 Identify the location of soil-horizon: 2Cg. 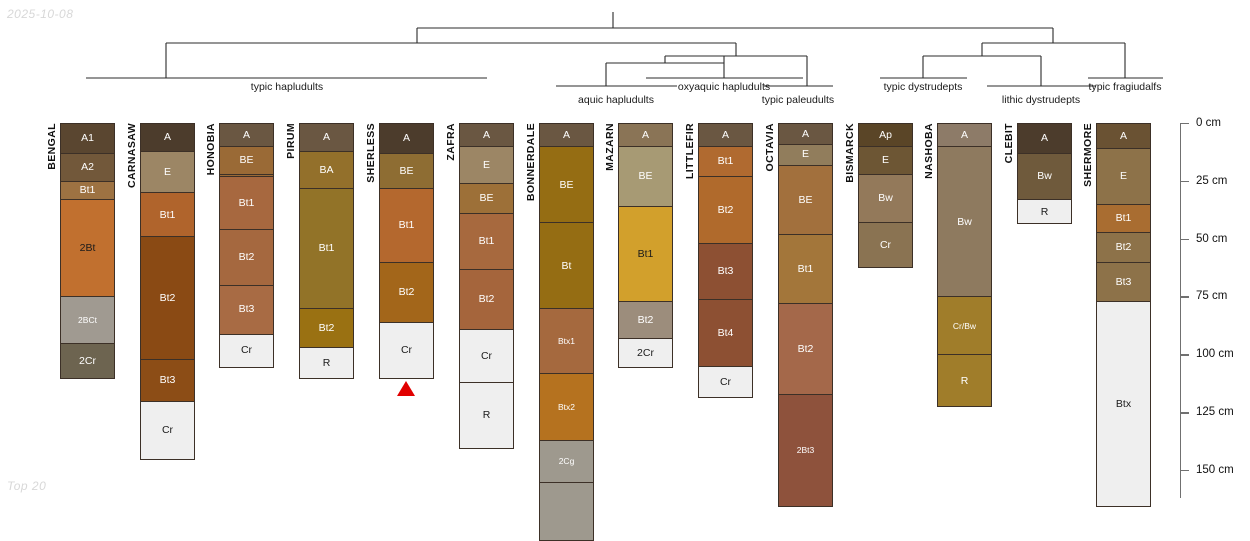
(566, 461).